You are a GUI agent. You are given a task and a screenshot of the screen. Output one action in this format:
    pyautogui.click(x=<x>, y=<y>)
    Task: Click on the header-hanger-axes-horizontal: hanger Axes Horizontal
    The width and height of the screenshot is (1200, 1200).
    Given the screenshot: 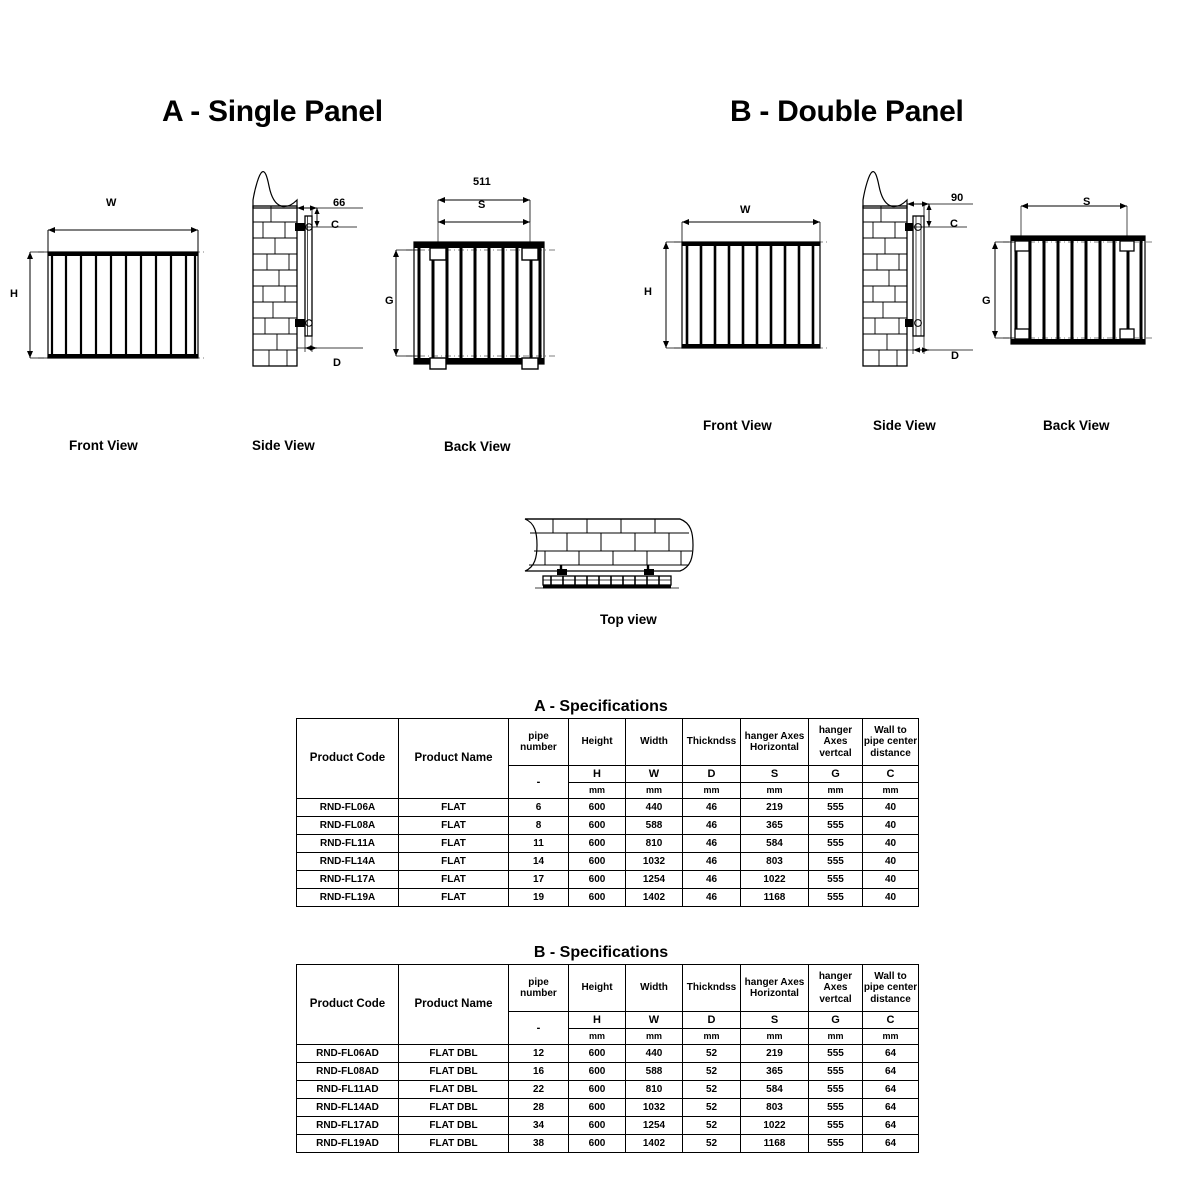 What is the action you would take?
    pyautogui.click(x=774, y=988)
    